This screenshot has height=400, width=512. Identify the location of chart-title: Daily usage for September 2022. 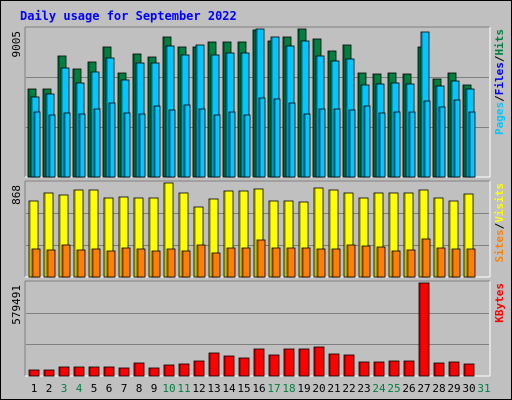
(128, 16).